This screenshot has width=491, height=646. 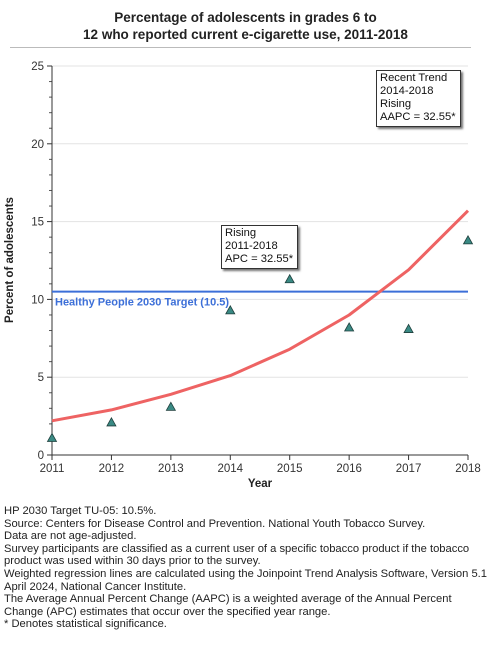 What do you see at coordinates (37, 223) in the screenshot?
I see `y-tick-label: 15` at bounding box center [37, 223].